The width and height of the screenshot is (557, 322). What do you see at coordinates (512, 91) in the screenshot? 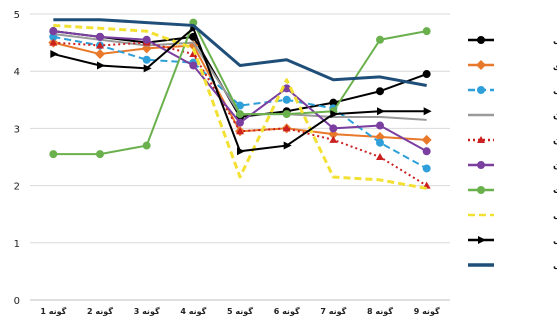
I see `legend-item-3: حریم خصوصی` at bounding box center [512, 91].